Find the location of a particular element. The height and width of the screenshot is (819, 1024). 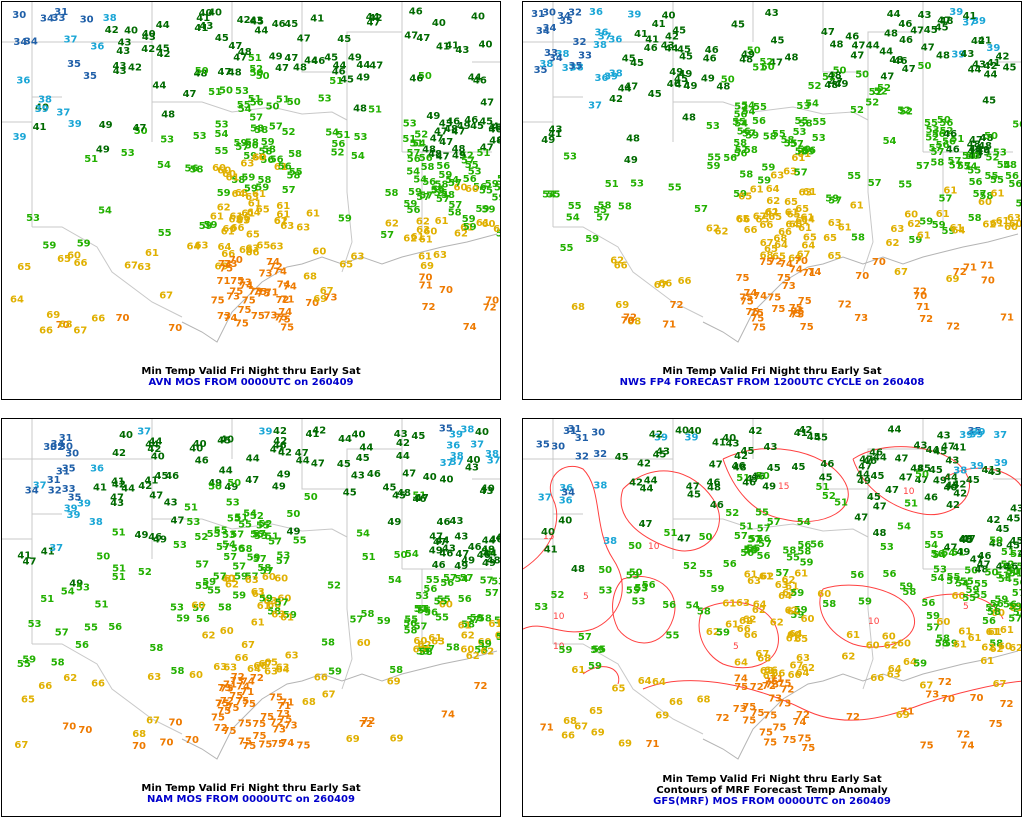

station-temp-label: 35 is located at coordinates (74, 64).